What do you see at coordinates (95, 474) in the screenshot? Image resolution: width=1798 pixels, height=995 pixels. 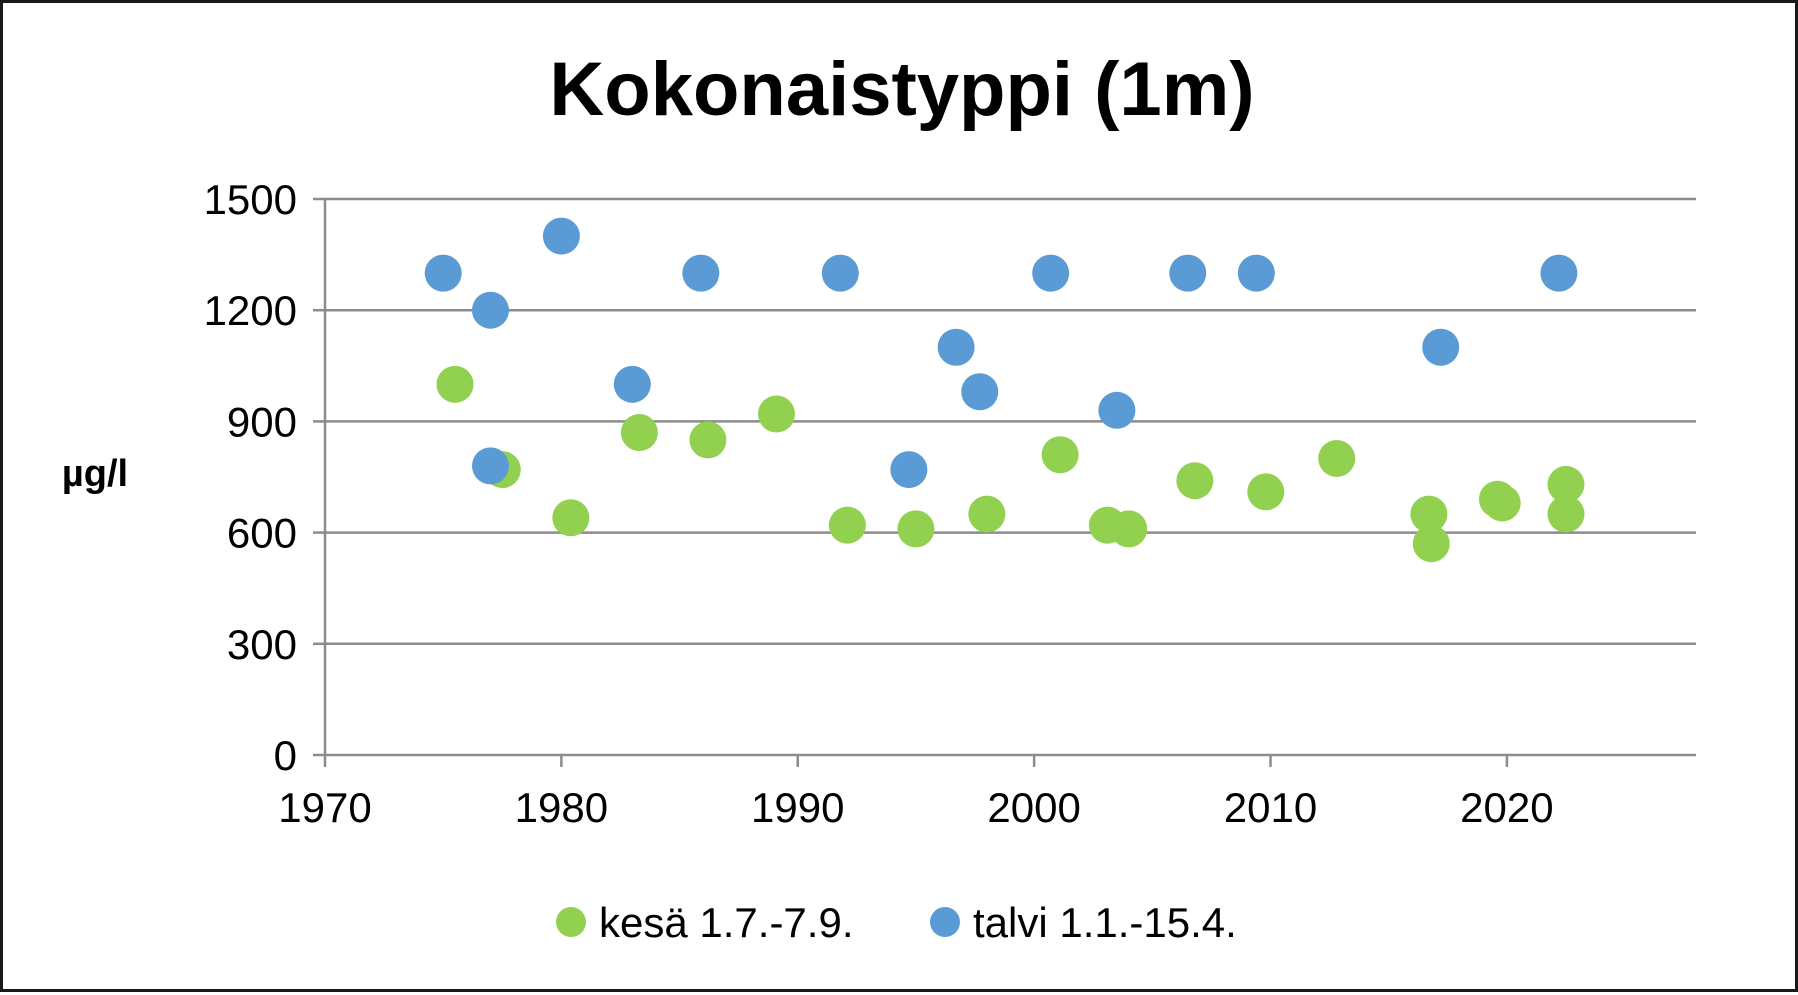 I see `y-axis-label: µg/l` at bounding box center [95, 474].